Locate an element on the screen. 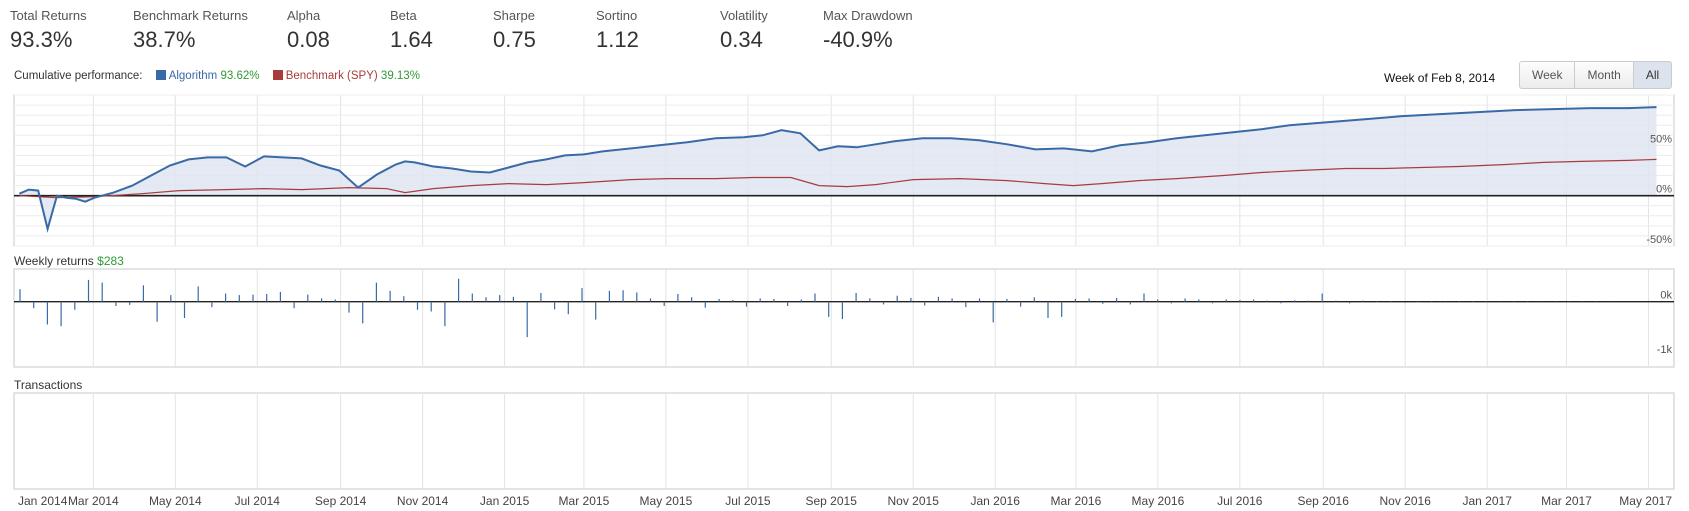  x-axis-tick: Mar 2014 is located at coordinates (93, 501).